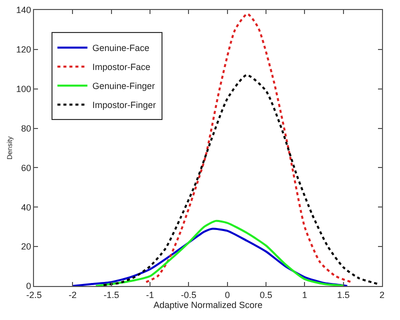  What do you see at coordinates (72, 295) in the screenshot?
I see `x-tick-label: -2` at bounding box center [72, 295].